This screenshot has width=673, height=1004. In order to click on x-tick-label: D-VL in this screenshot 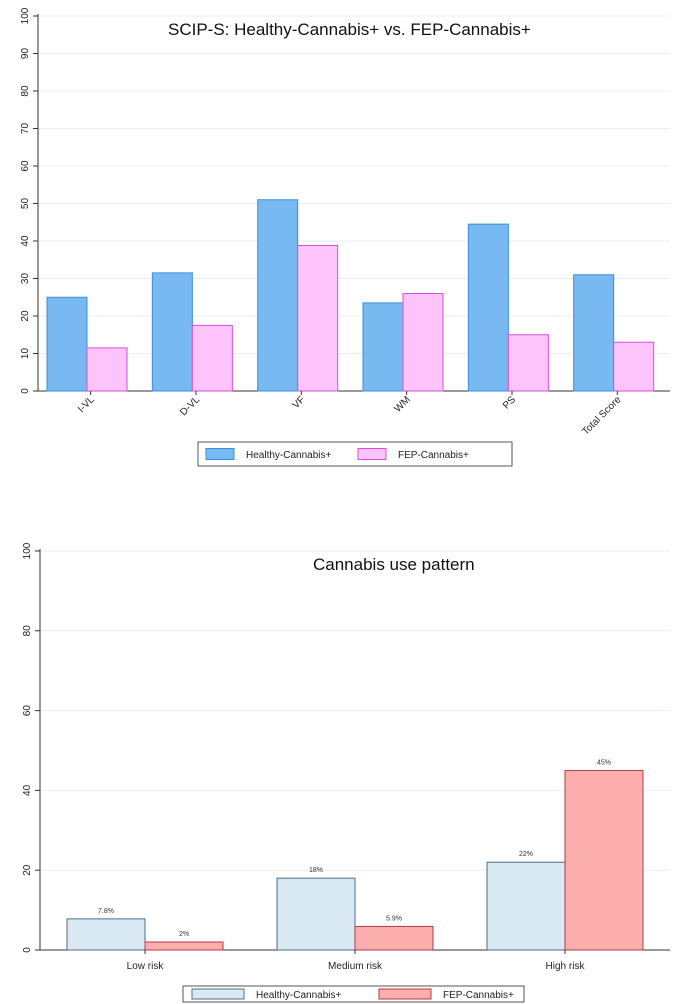, I will do `click(190, 406)`.